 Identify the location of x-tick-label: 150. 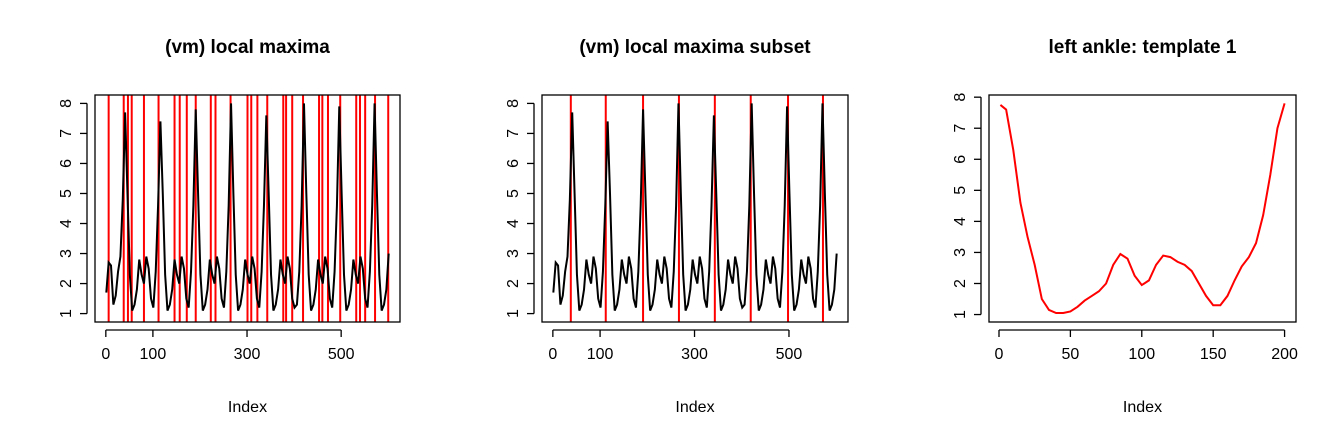
(1213, 354).